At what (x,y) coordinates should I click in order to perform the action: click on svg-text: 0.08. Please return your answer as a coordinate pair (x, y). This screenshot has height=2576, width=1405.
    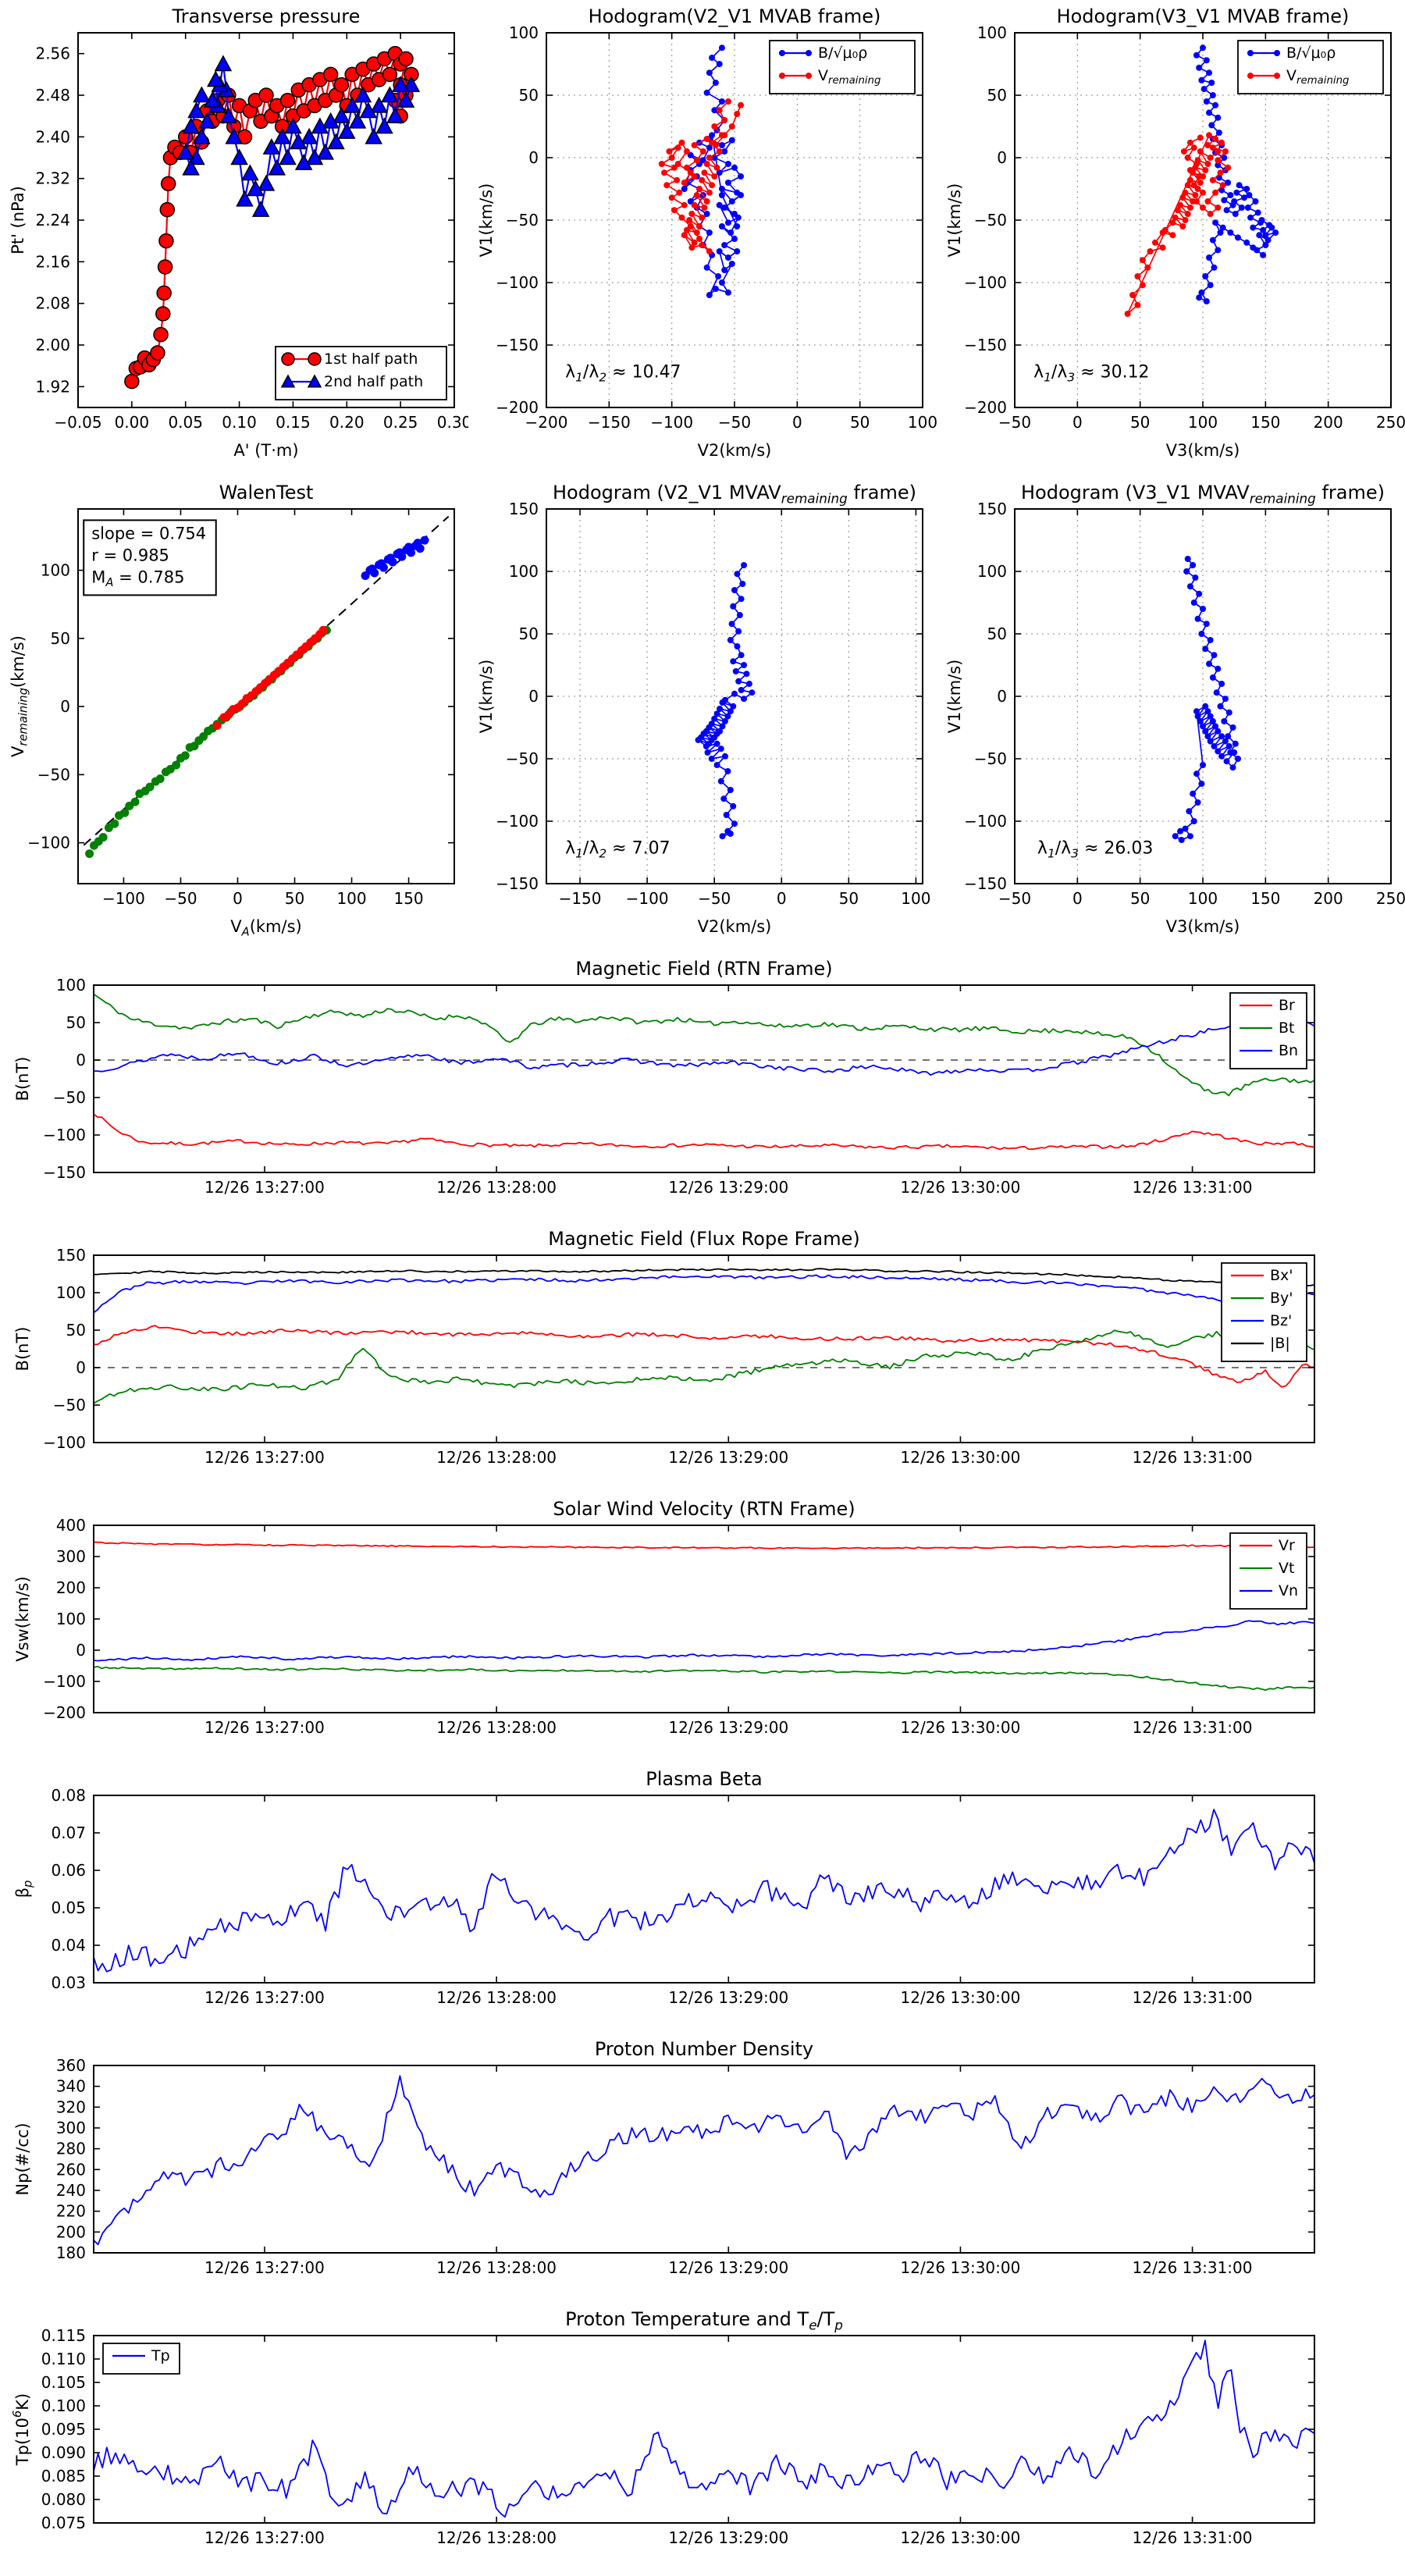
    Looking at the image, I should click on (68, 1796).